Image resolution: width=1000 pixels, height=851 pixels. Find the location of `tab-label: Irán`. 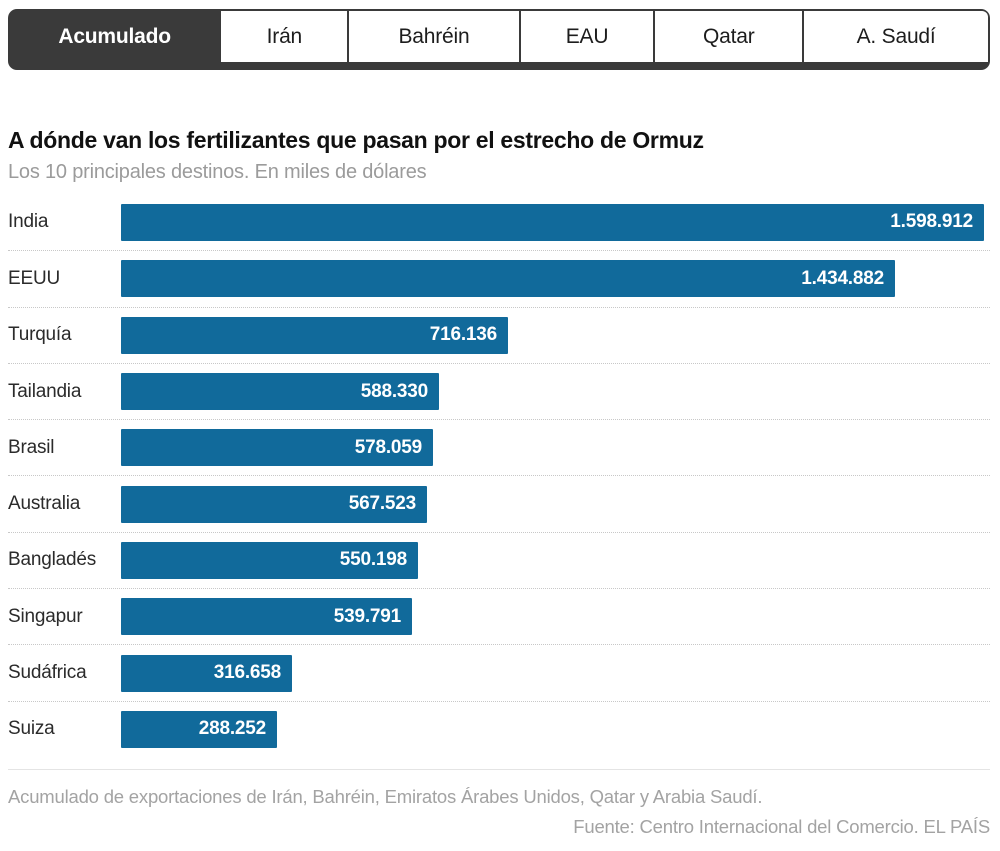

tab-label: Irán is located at coordinates (284, 36).